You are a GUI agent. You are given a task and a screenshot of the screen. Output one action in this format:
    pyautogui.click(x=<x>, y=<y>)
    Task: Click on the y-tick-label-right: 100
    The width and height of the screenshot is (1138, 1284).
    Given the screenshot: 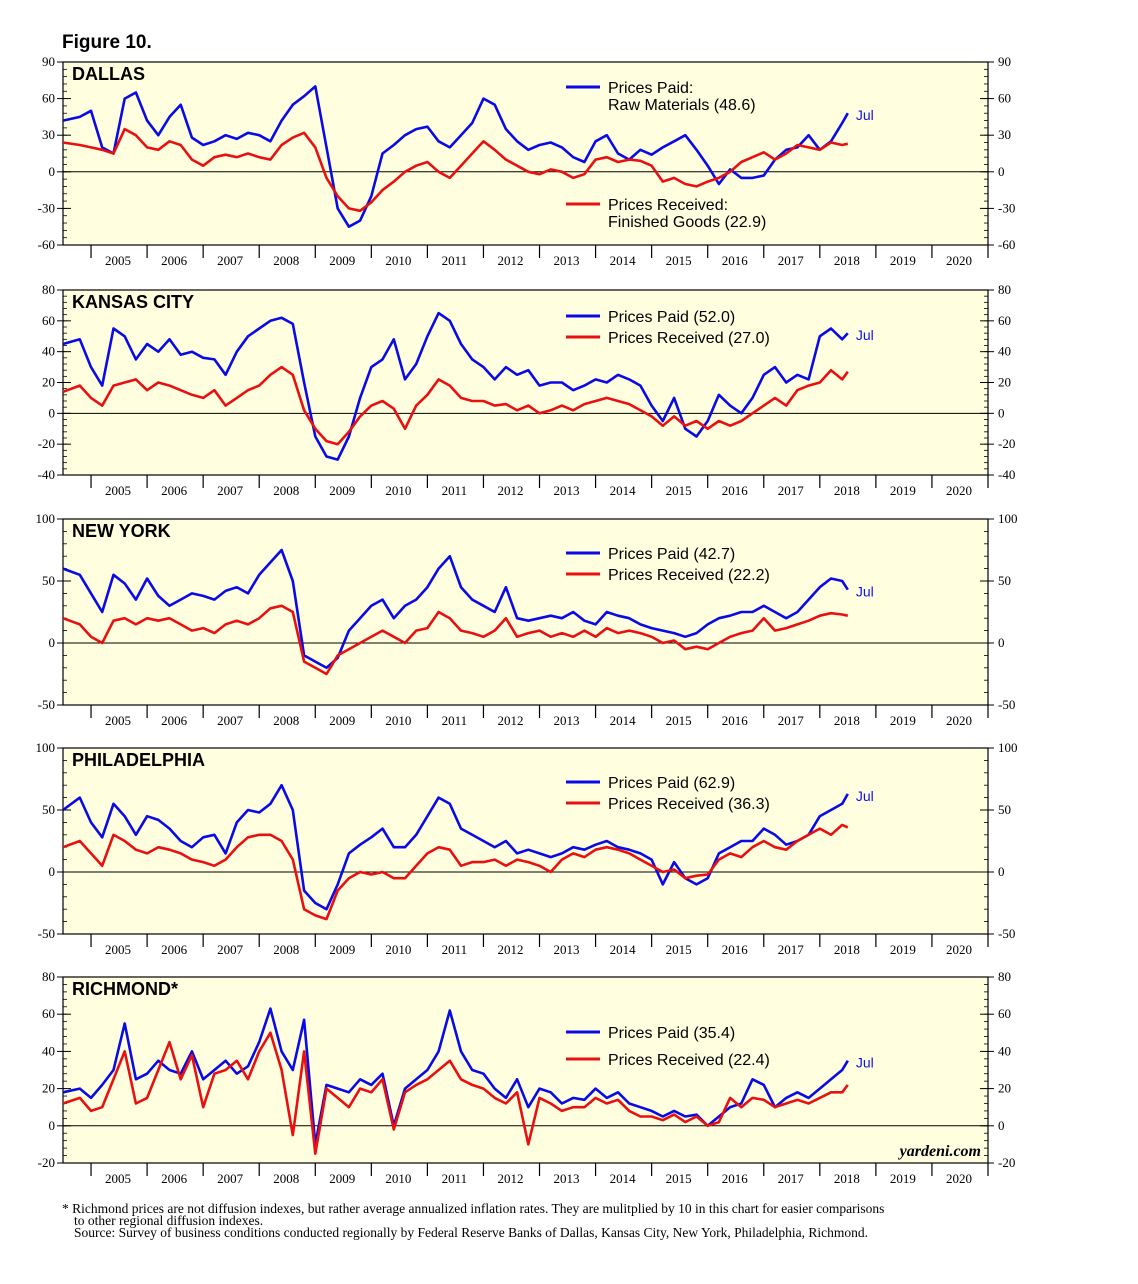 What is the action you would take?
    pyautogui.click(x=1008, y=747)
    